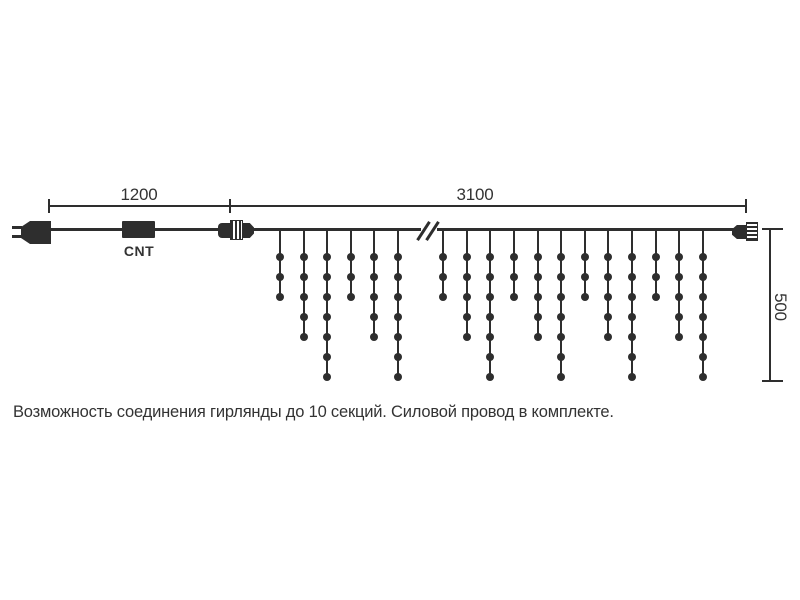 This screenshot has height=600, width=800. Describe the element at coordinates (746, 206) in the screenshot. I see `dimension-tick-right` at that location.